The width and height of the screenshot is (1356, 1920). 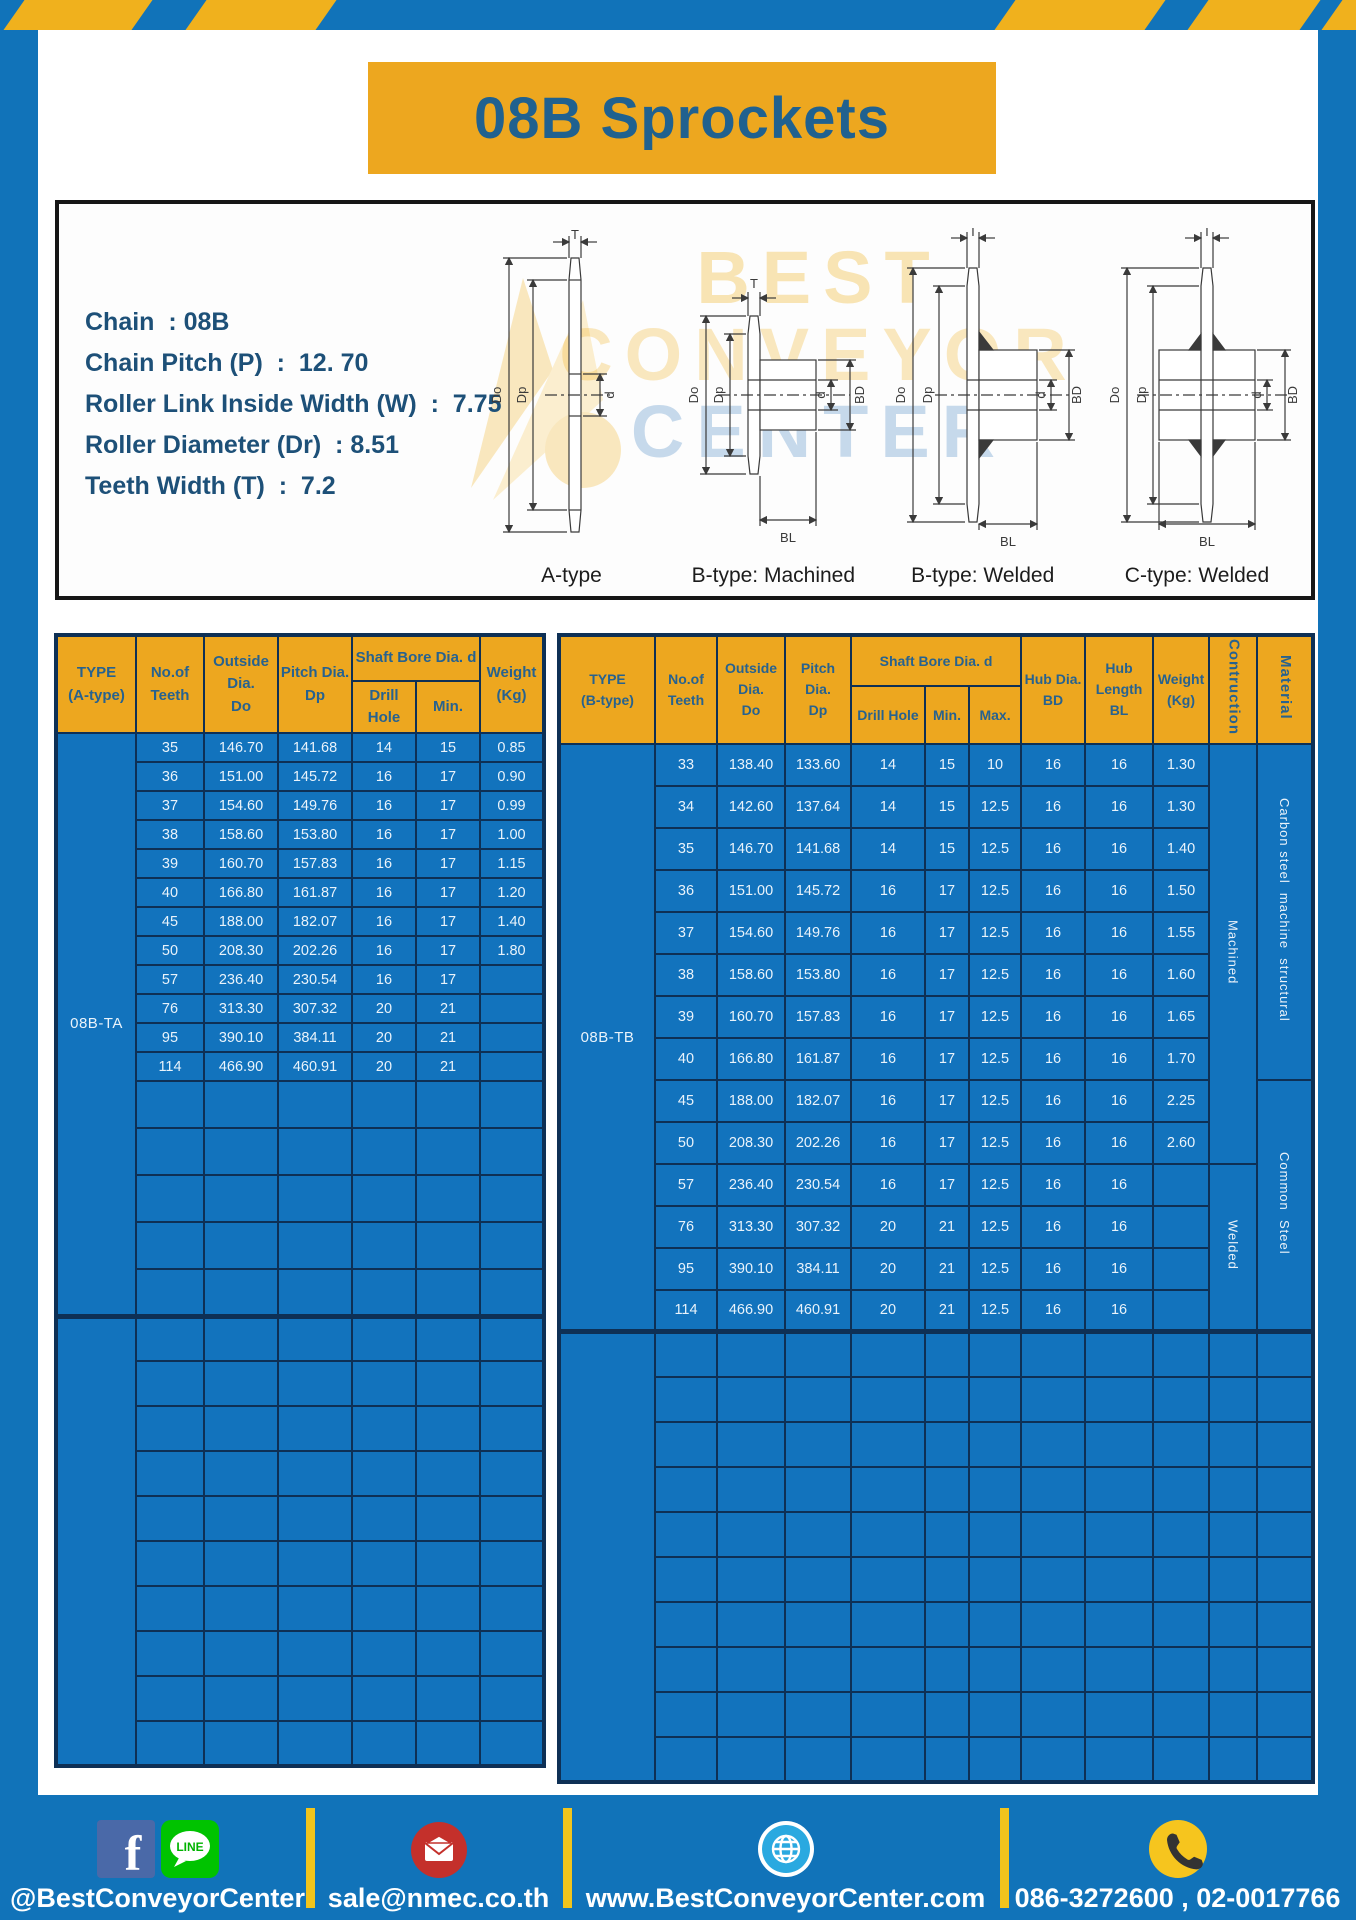 I want to click on construction-cell: Machined, so click(x=1233, y=953).